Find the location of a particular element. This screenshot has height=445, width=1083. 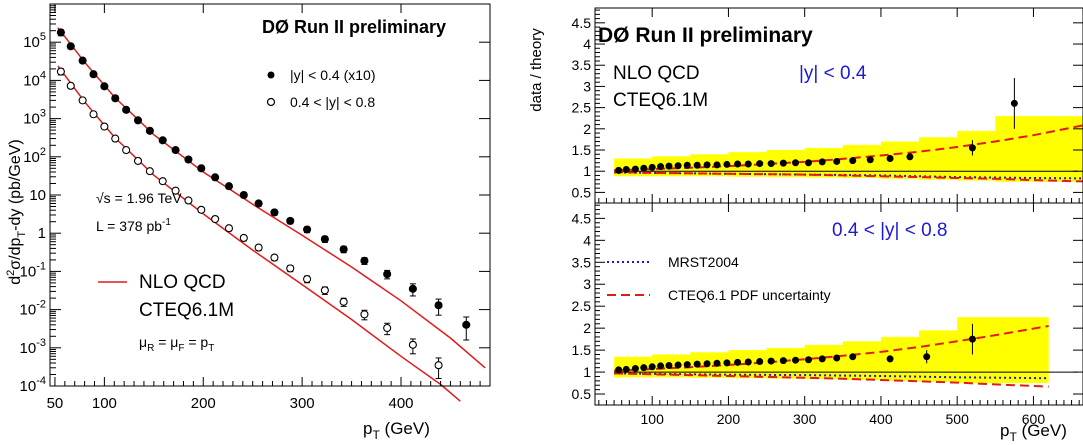

ratio-y-tick-label: 4.5 is located at coordinates (582, 218).